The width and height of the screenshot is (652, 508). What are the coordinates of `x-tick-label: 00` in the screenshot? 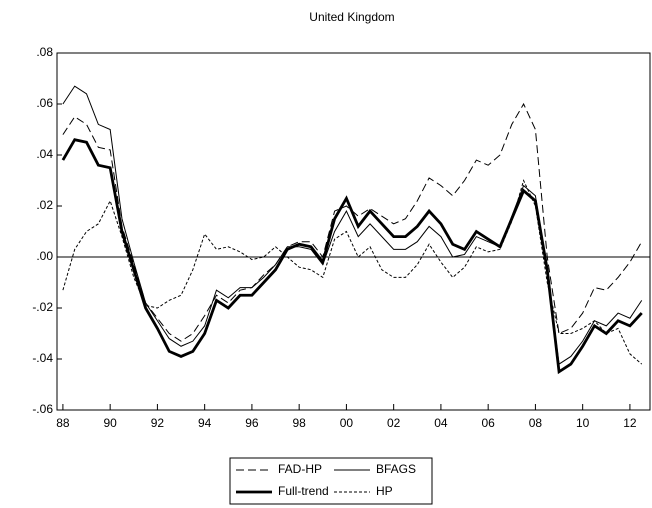 It's located at (347, 423).